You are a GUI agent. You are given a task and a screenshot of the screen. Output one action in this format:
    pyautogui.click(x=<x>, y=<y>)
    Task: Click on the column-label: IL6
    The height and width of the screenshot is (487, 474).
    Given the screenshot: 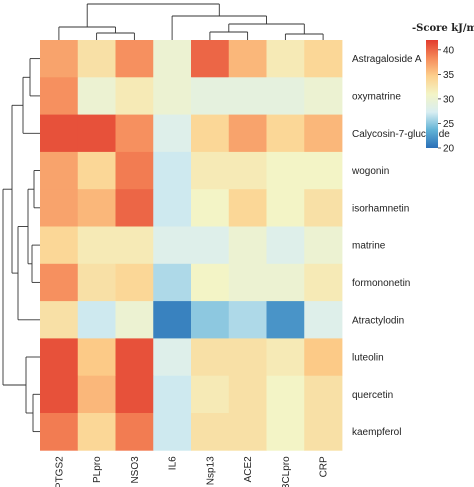 What is the action you would take?
    pyautogui.click(x=173, y=463)
    